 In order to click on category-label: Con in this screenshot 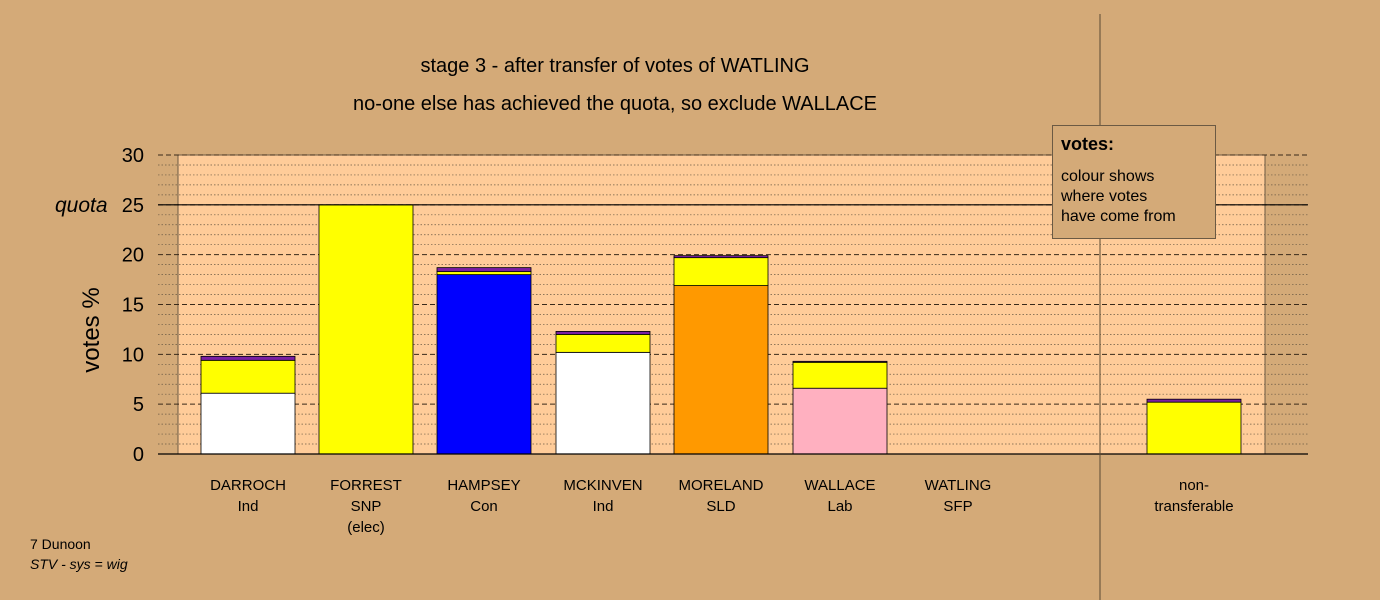, I will do `click(484, 506)`.